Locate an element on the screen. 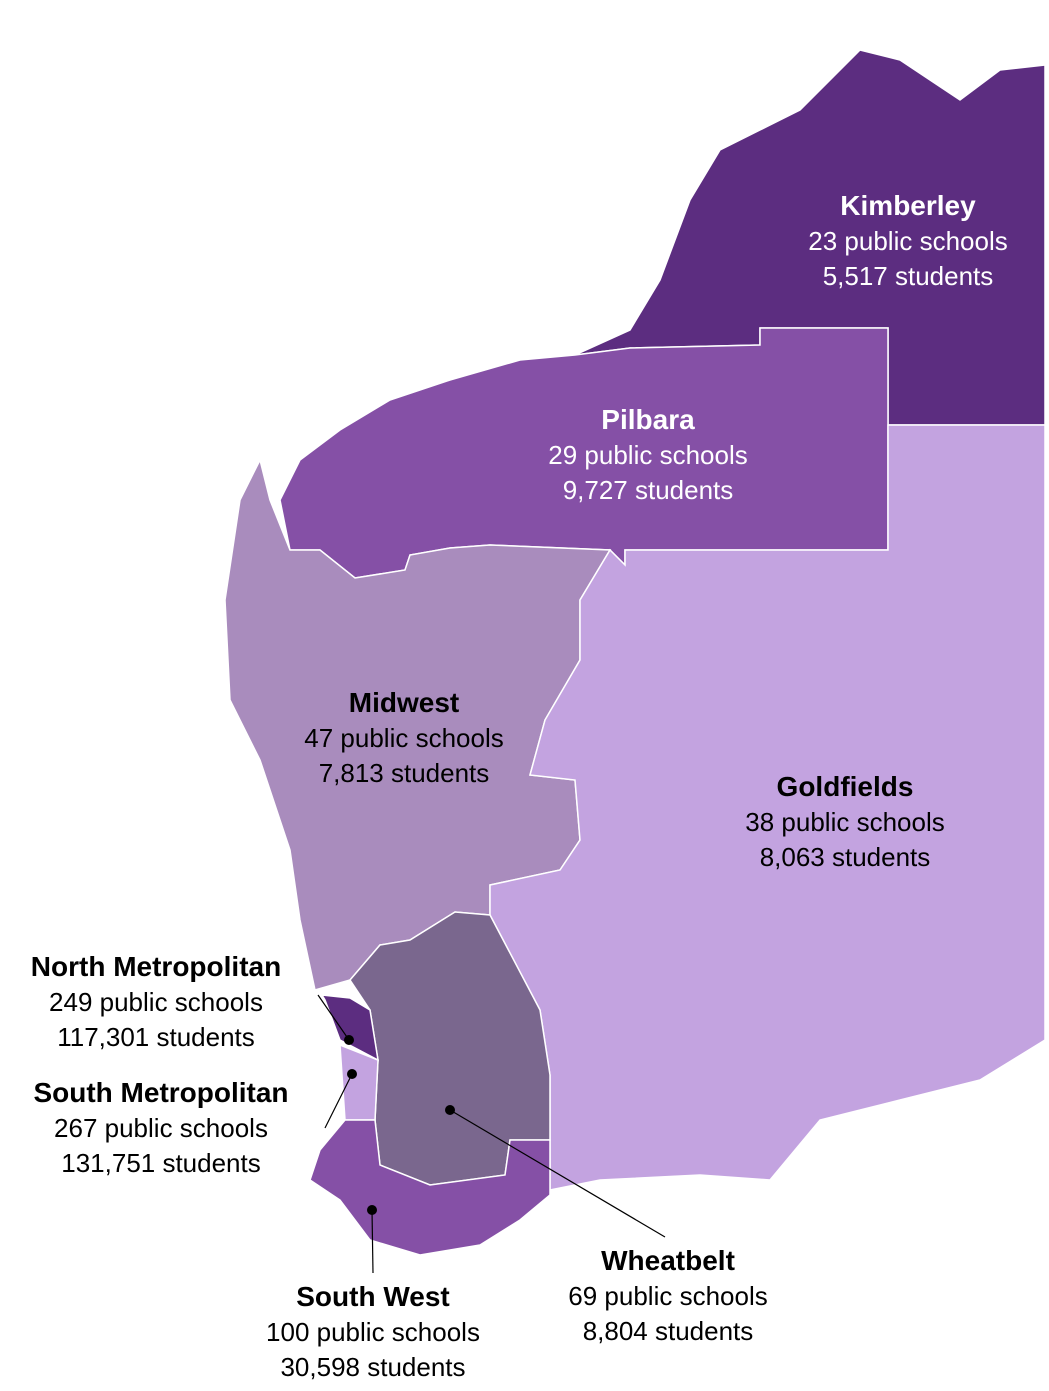 This screenshot has height=1391, width=1049. region-students: 8,063 students is located at coordinates (845, 857).